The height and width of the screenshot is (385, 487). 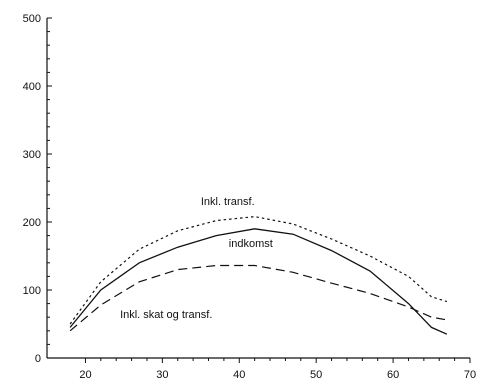 I want to click on series-line-inkl-skat-og-transf, so click(x=258, y=298).